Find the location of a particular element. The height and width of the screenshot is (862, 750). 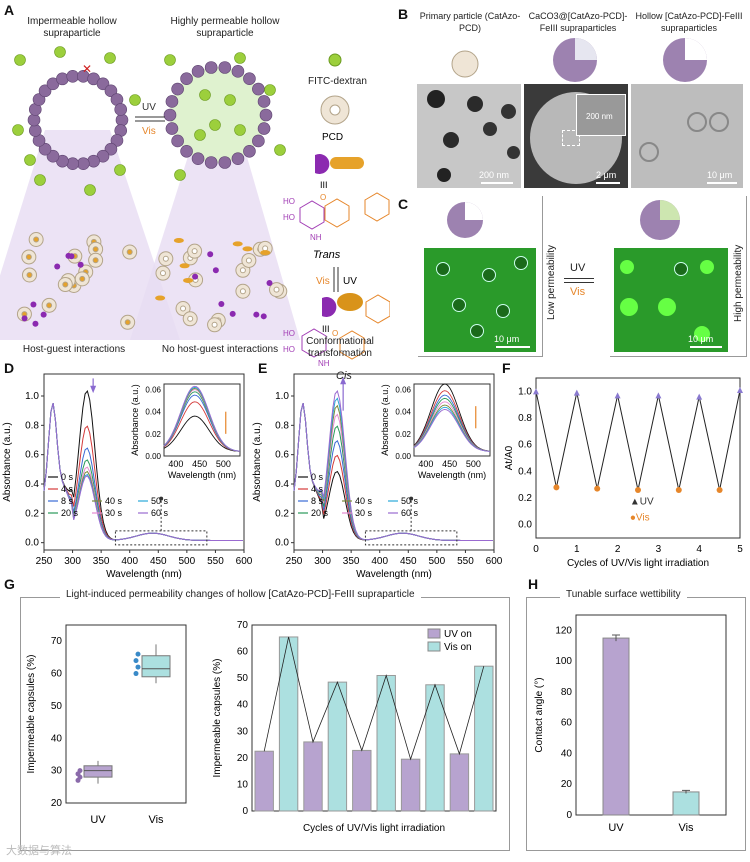

catechol-icon is located at coordinates (322, 164).